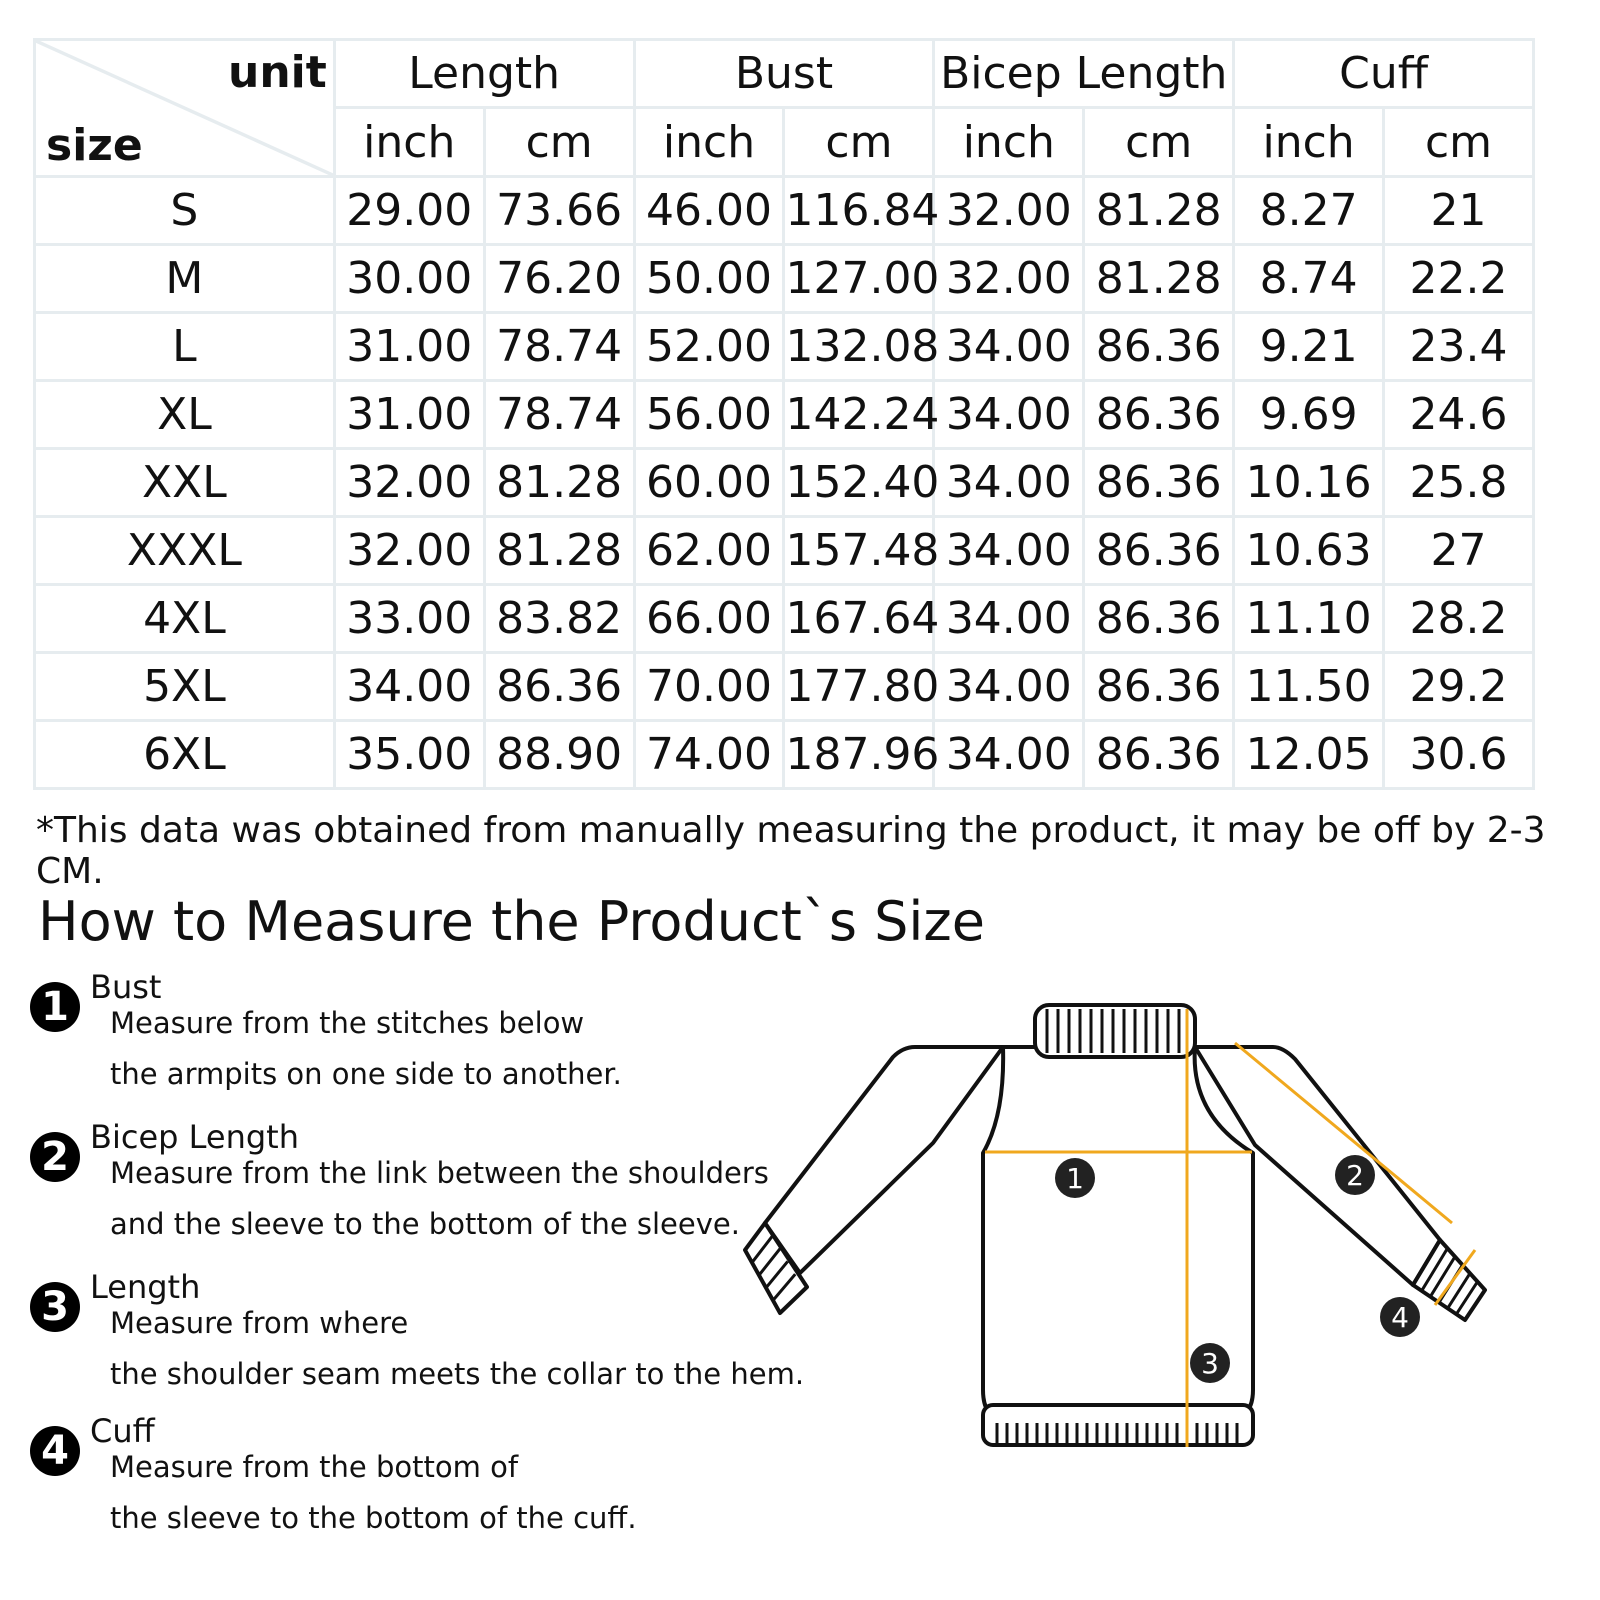 The height and width of the screenshot is (1600, 1600). I want to click on value-cell: 25.8, so click(1458, 482).